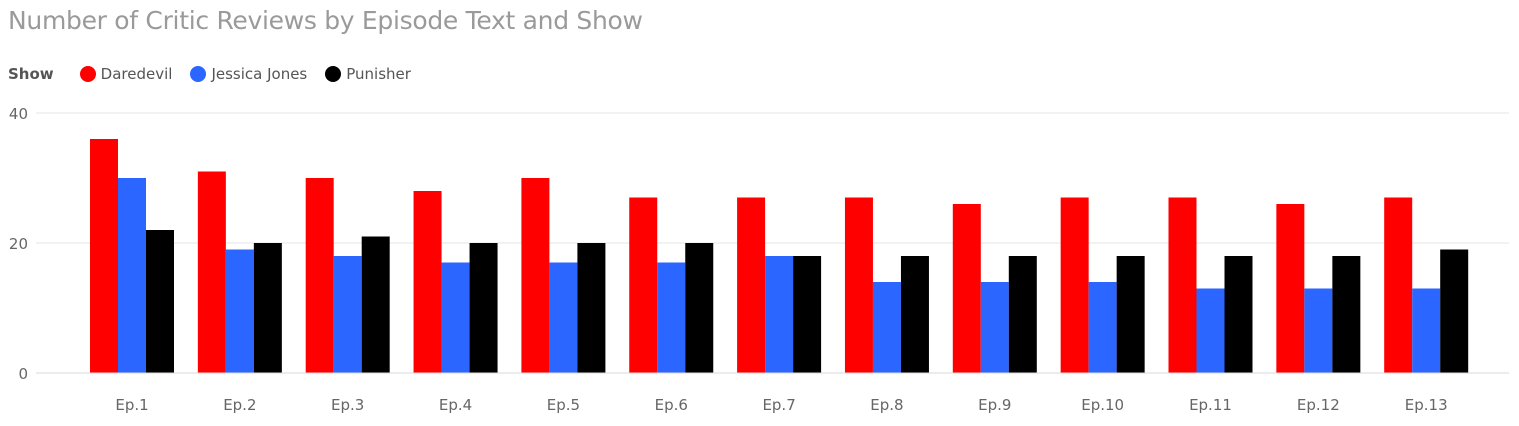  What do you see at coordinates (160, 301) in the screenshot?
I see `bar-punisher-ep1` at bounding box center [160, 301].